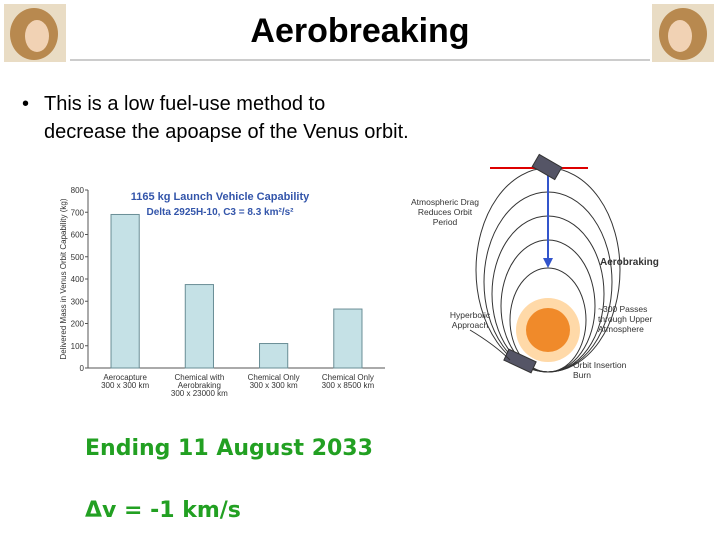  I want to click on diagram-label: Period, so click(445, 222).